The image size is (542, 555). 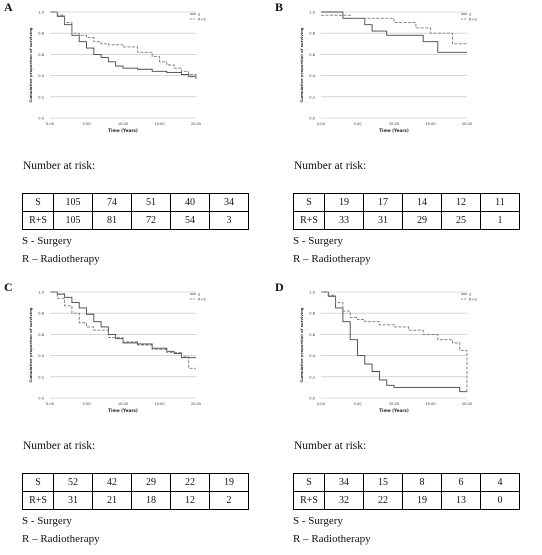 I want to click on risk-count-cell: 12, so click(x=461, y=202).